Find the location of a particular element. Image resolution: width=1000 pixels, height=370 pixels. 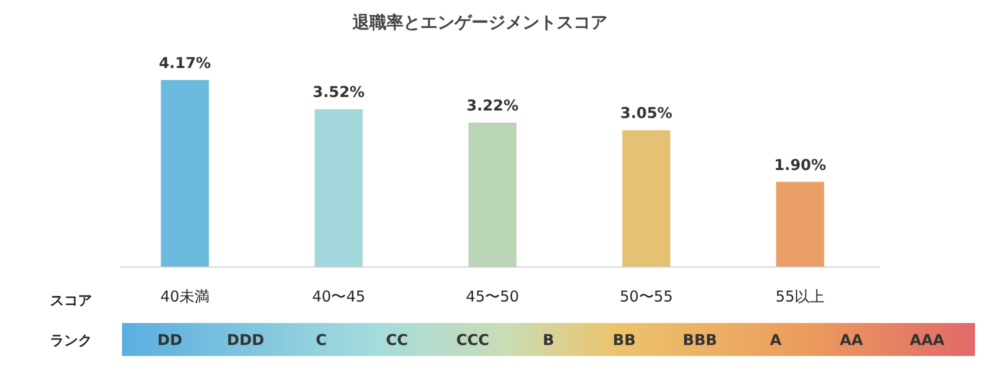

x-axis-title: スコア is located at coordinates (71, 301).